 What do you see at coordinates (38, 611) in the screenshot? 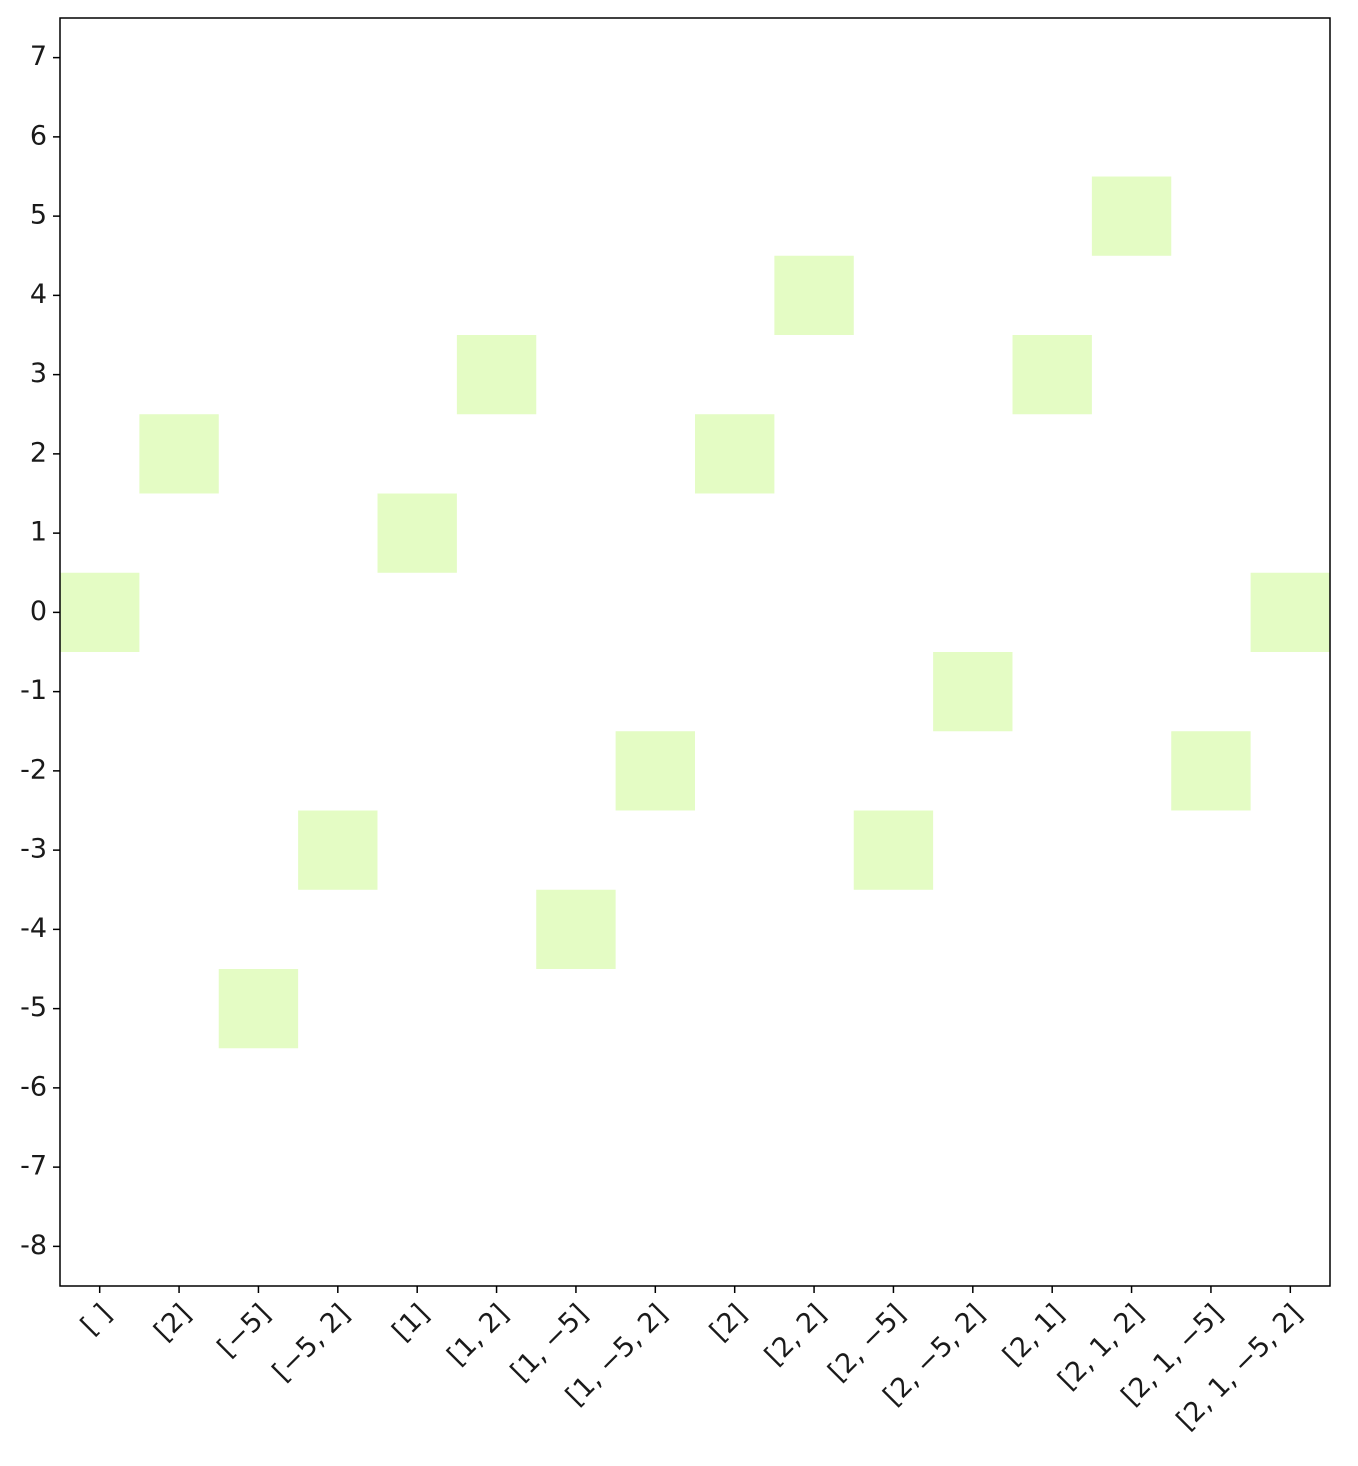
I see `y-tick-label: 0` at bounding box center [38, 611].